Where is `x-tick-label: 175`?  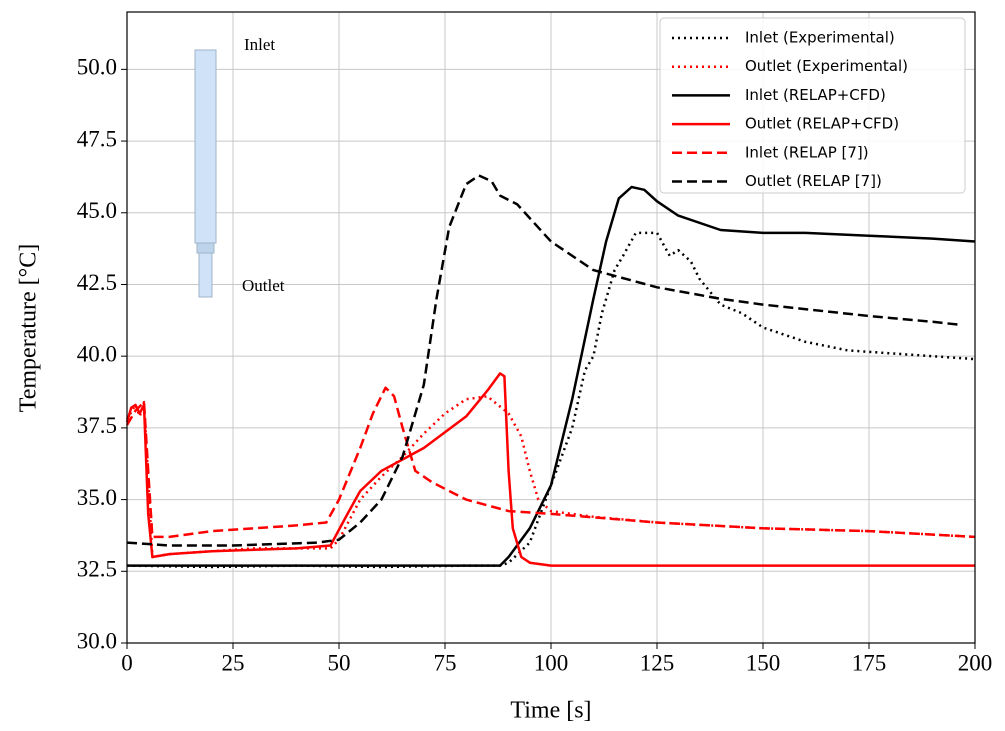
x-tick-label: 175 is located at coordinates (869, 662).